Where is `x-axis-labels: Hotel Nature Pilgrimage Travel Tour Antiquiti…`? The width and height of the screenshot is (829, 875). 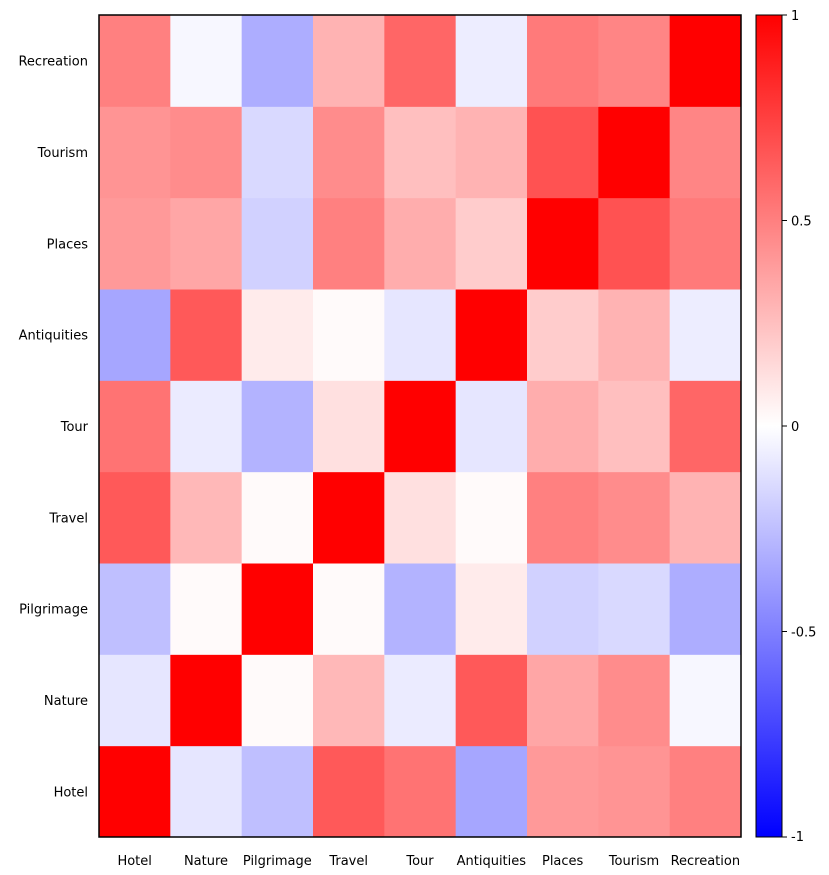
x-axis-labels: Hotel Nature Pilgrimage Travel Tour Antiquiti… is located at coordinates (428, 861).